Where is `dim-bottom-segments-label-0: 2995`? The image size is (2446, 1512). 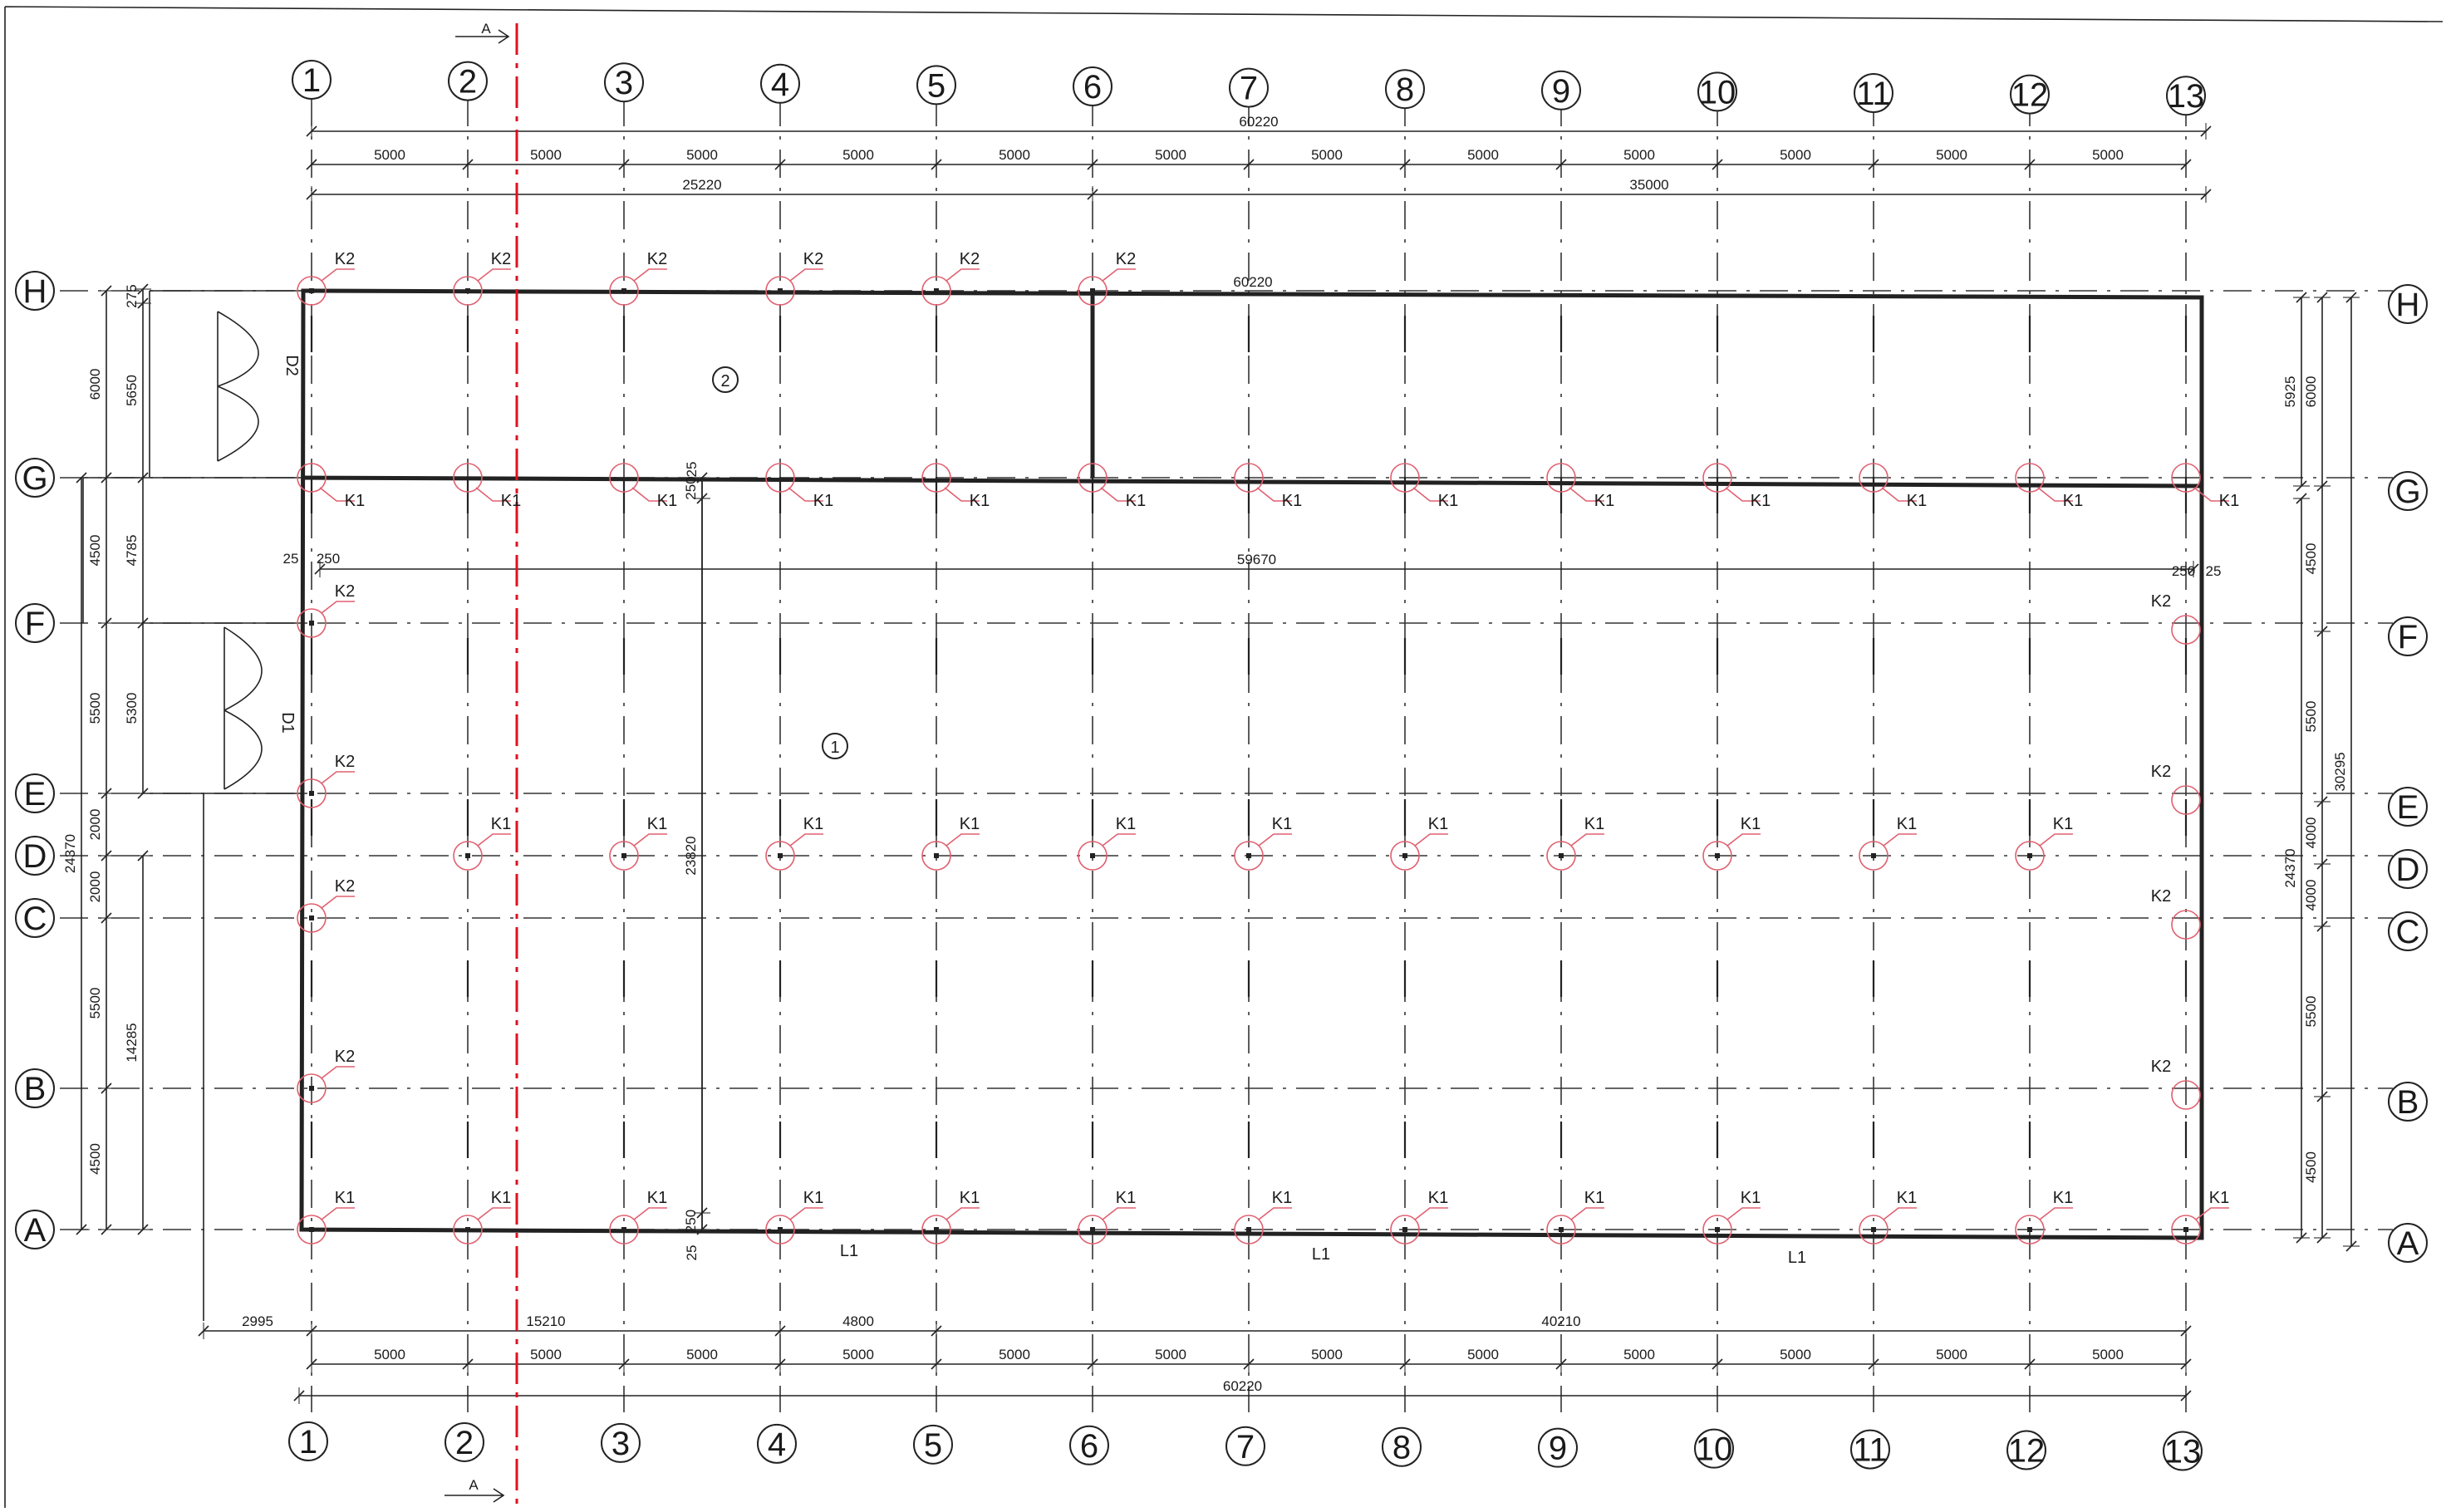
dim-bottom-segments-label-0: 2995 is located at coordinates (257, 1321).